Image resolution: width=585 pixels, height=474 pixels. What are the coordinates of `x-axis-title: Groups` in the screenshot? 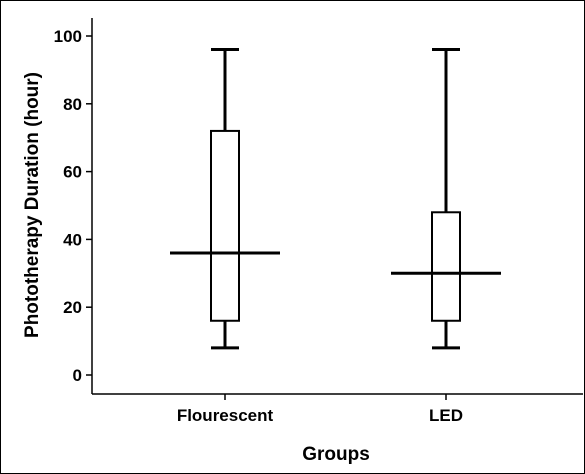 It's located at (336, 454).